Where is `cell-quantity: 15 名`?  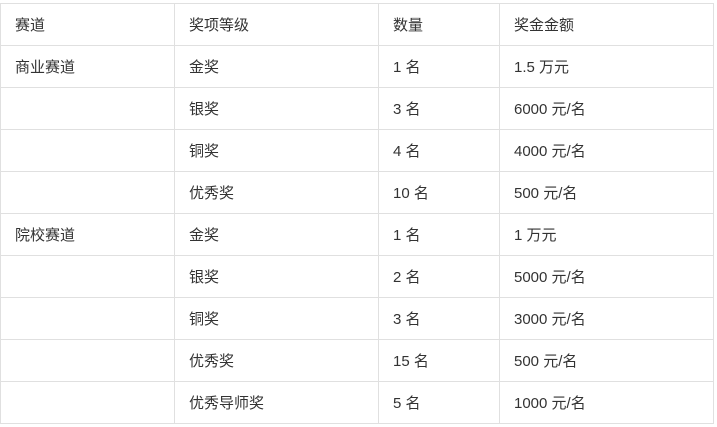
cell-quantity: 15 名 is located at coordinates (439, 360).